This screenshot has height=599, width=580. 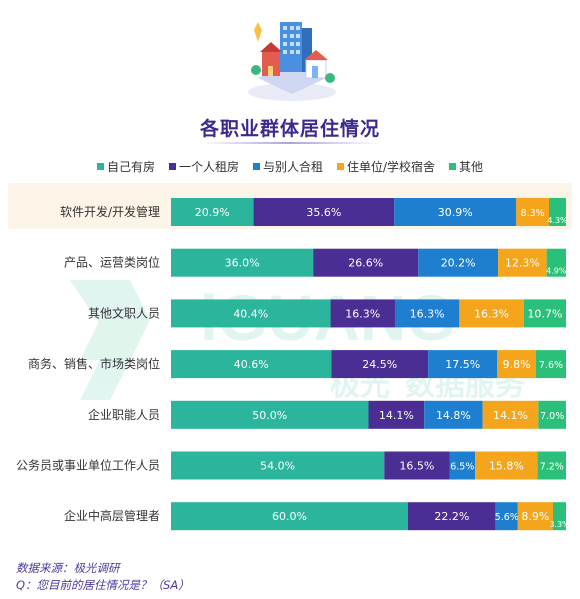 I want to click on data-label: 8.3%, so click(x=533, y=213).